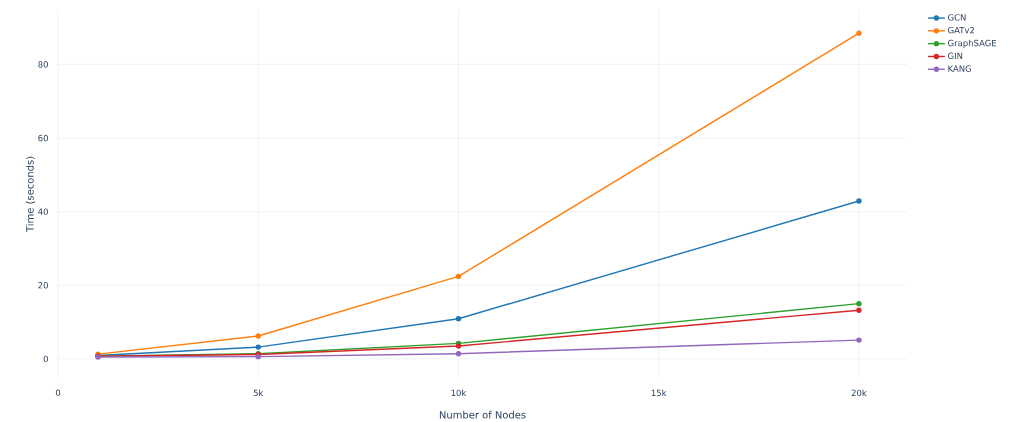 This screenshot has width=1021, height=422. I want to click on y-tick-label: 40, so click(43, 211).